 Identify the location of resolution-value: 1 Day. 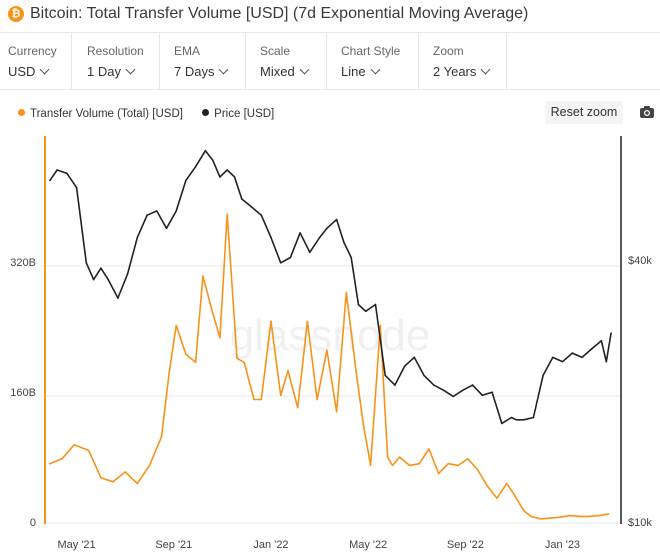
(104, 71).